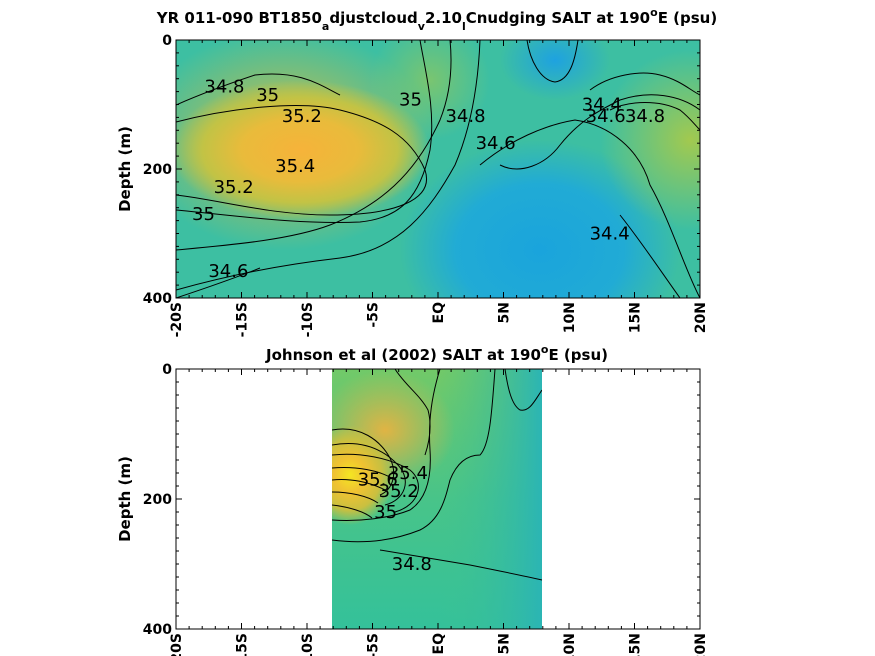 The height and width of the screenshot is (656, 875). I want to click on top-contour-label: 35.4, so click(295, 166).